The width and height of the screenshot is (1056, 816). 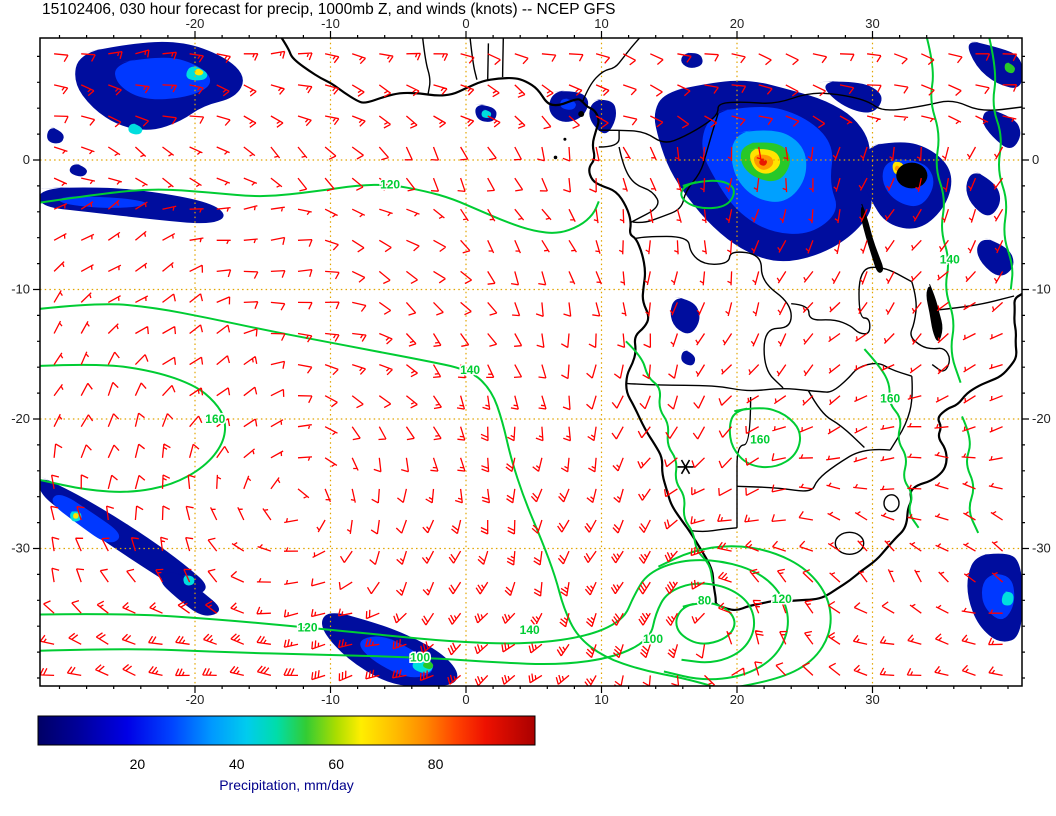 What do you see at coordinates (336, 764) in the screenshot?
I see `colorbar-tick-label: 60` at bounding box center [336, 764].